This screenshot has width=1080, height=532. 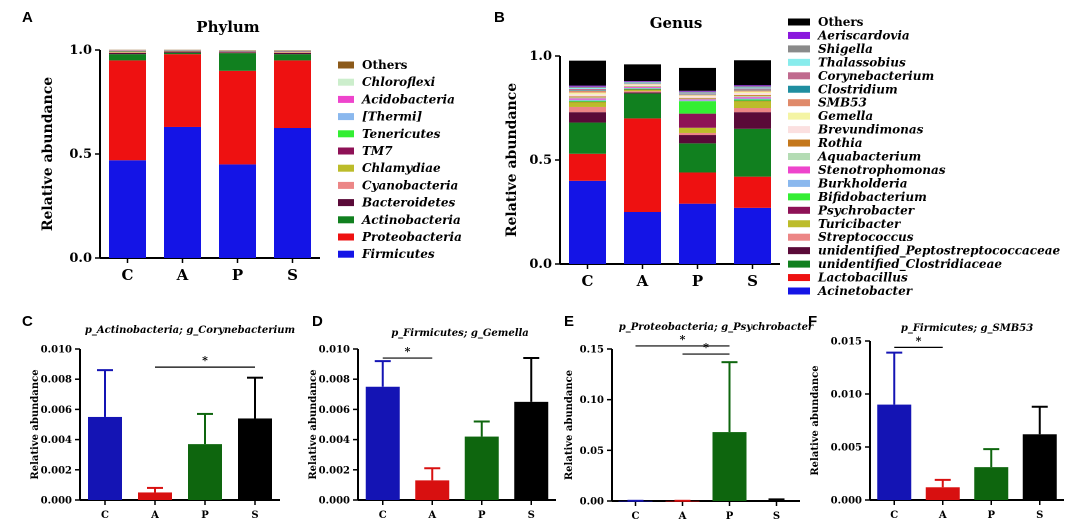 I want to click on x-tick-label-s: S, so click(x=752, y=281).